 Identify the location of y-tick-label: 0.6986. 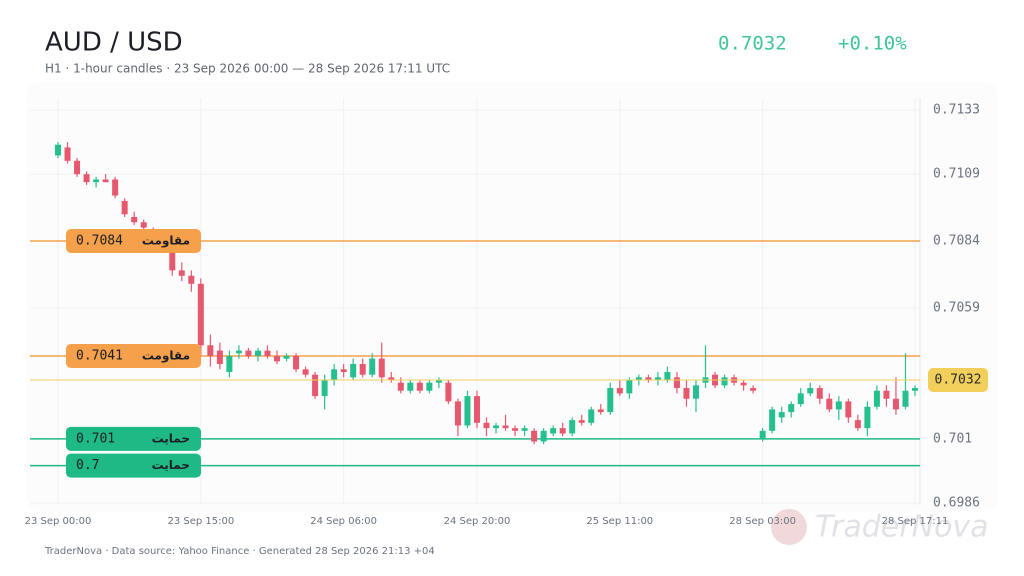
(956, 503).